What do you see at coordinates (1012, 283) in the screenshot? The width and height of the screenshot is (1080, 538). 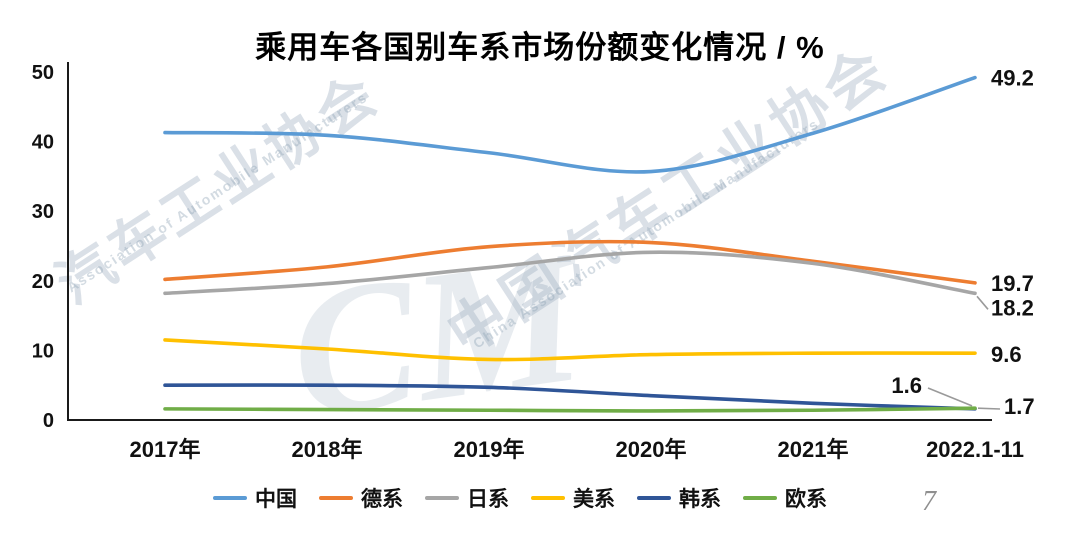 I see `series-end-label-1: 19.7` at bounding box center [1012, 283].